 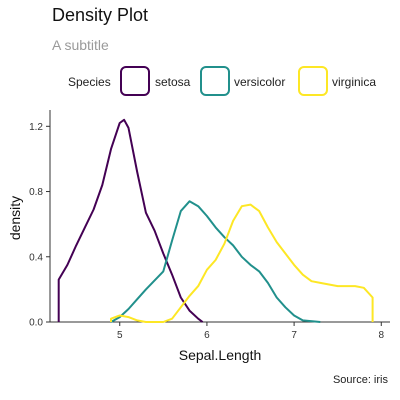 What do you see at coordinates (100, 15) in the screenshot?
I see `chart-title: Density Plot` at bounding box center [100, 15].